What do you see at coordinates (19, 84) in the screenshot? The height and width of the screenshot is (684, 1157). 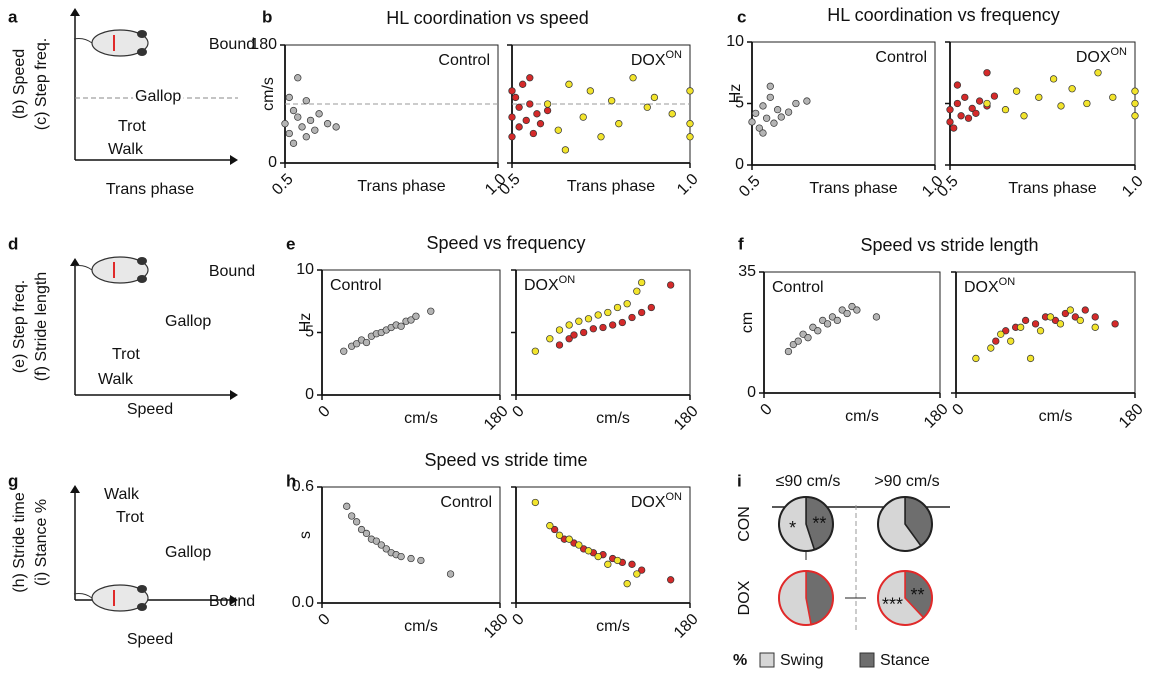 I see `y-axis-label: (b) Speed` at bounding box center [19, 84].